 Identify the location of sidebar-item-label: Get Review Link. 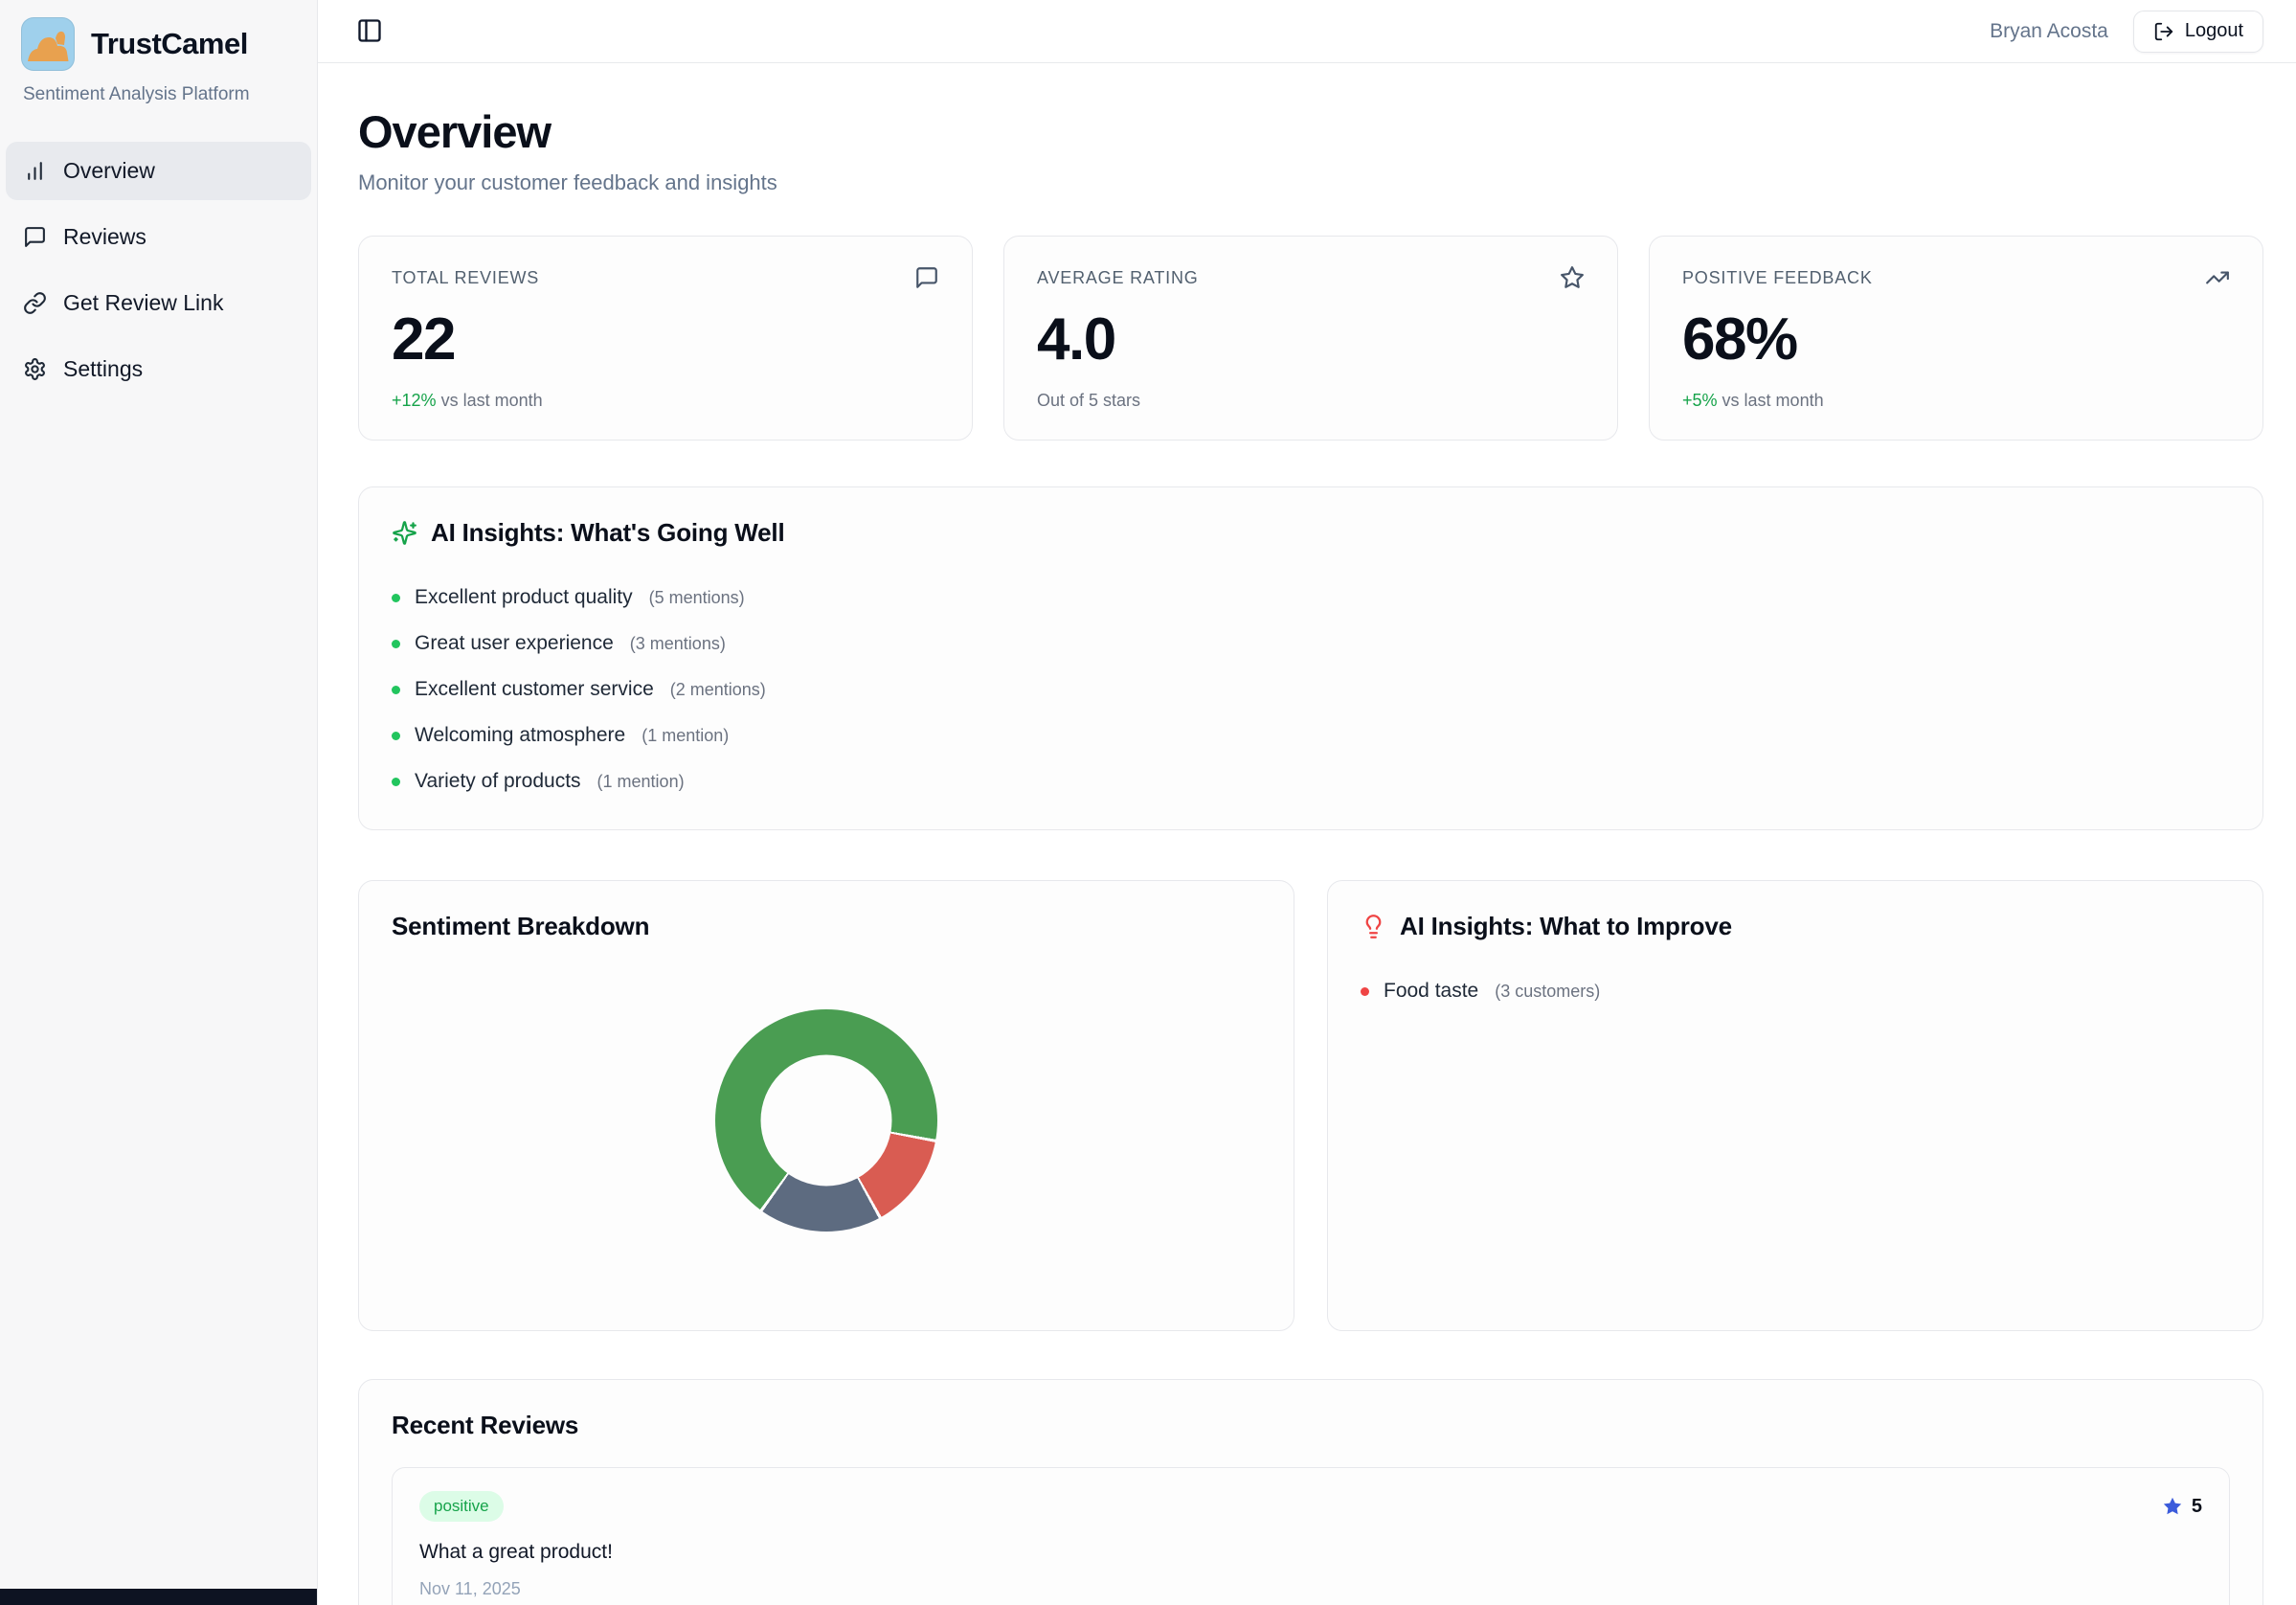
(143, 302).